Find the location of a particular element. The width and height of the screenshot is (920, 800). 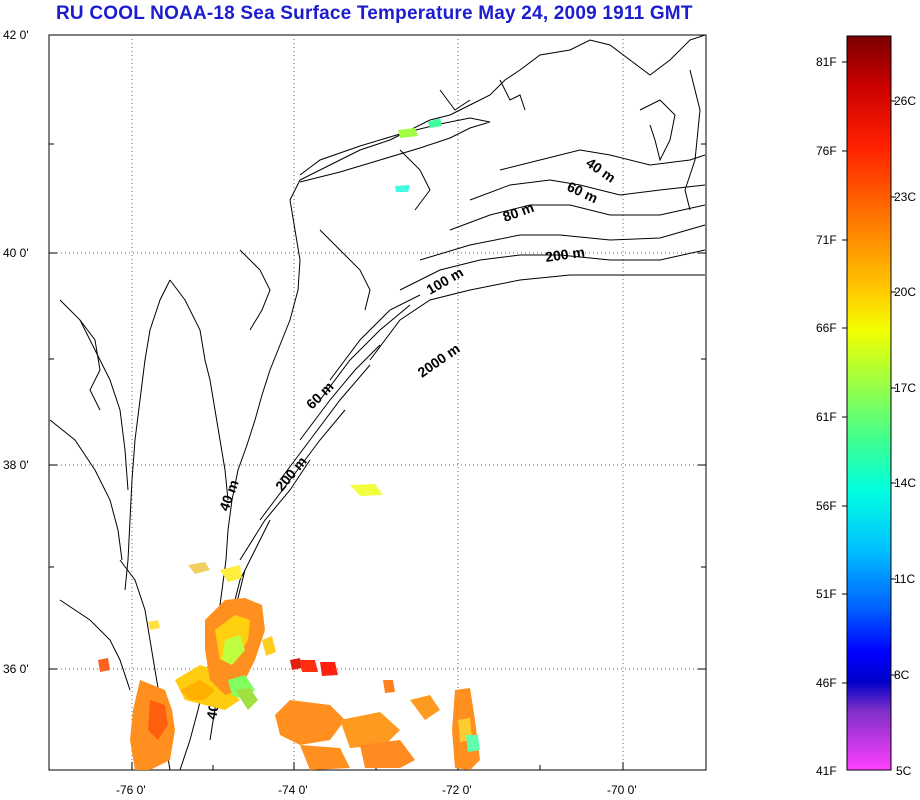

colorbar-c-label: 8C is located at coordinates (902, 675).